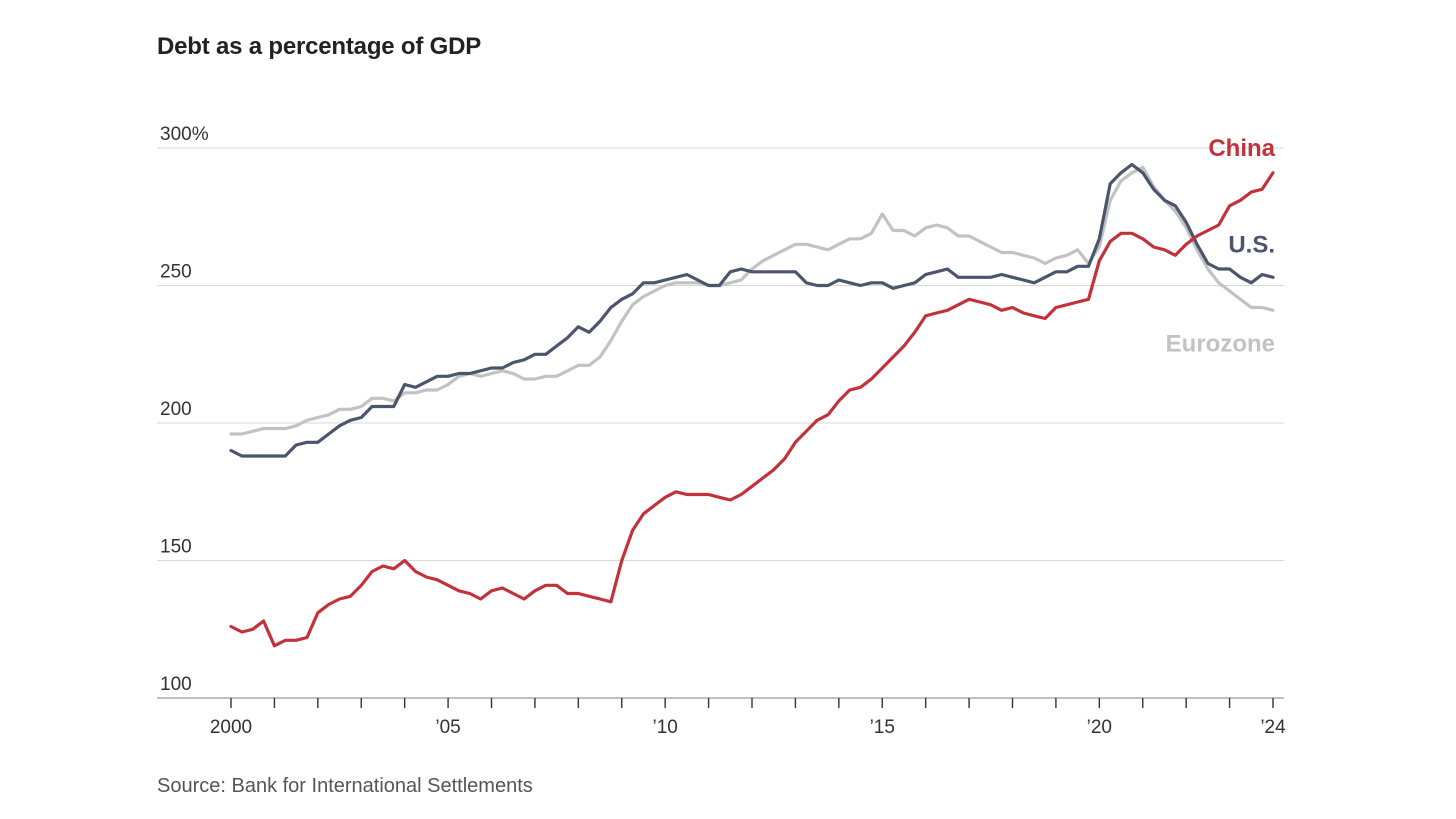  I want to click on y-tick-label: 150, so click(176, 547).